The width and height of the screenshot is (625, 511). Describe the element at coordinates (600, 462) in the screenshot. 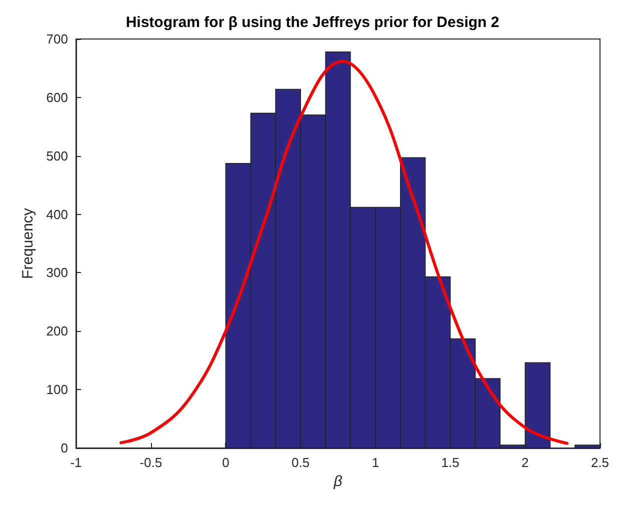

I see `x-tick-label: 2.5` at that location.